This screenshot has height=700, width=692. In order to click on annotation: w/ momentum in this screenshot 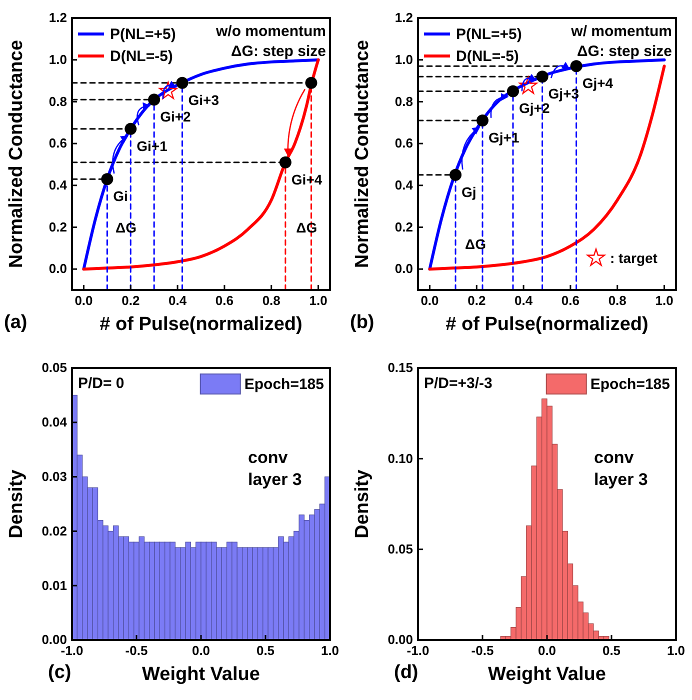, I will do `click(621, 31)`.